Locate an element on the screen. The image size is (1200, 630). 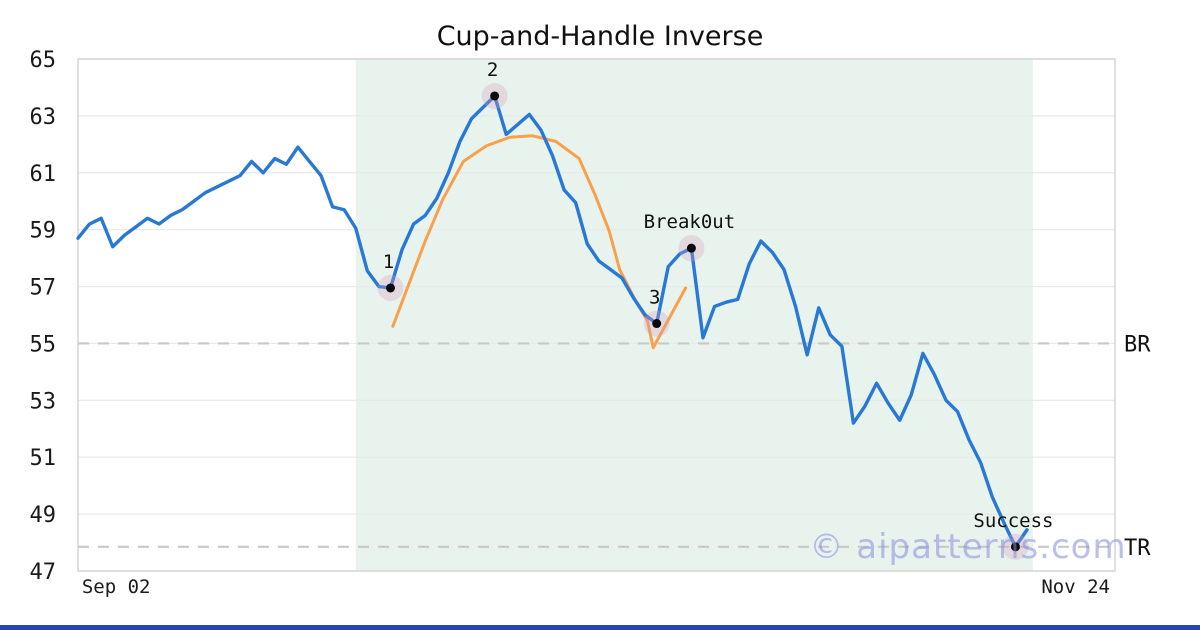
level-label-tr: TR is located at coordinates (1137, 548).